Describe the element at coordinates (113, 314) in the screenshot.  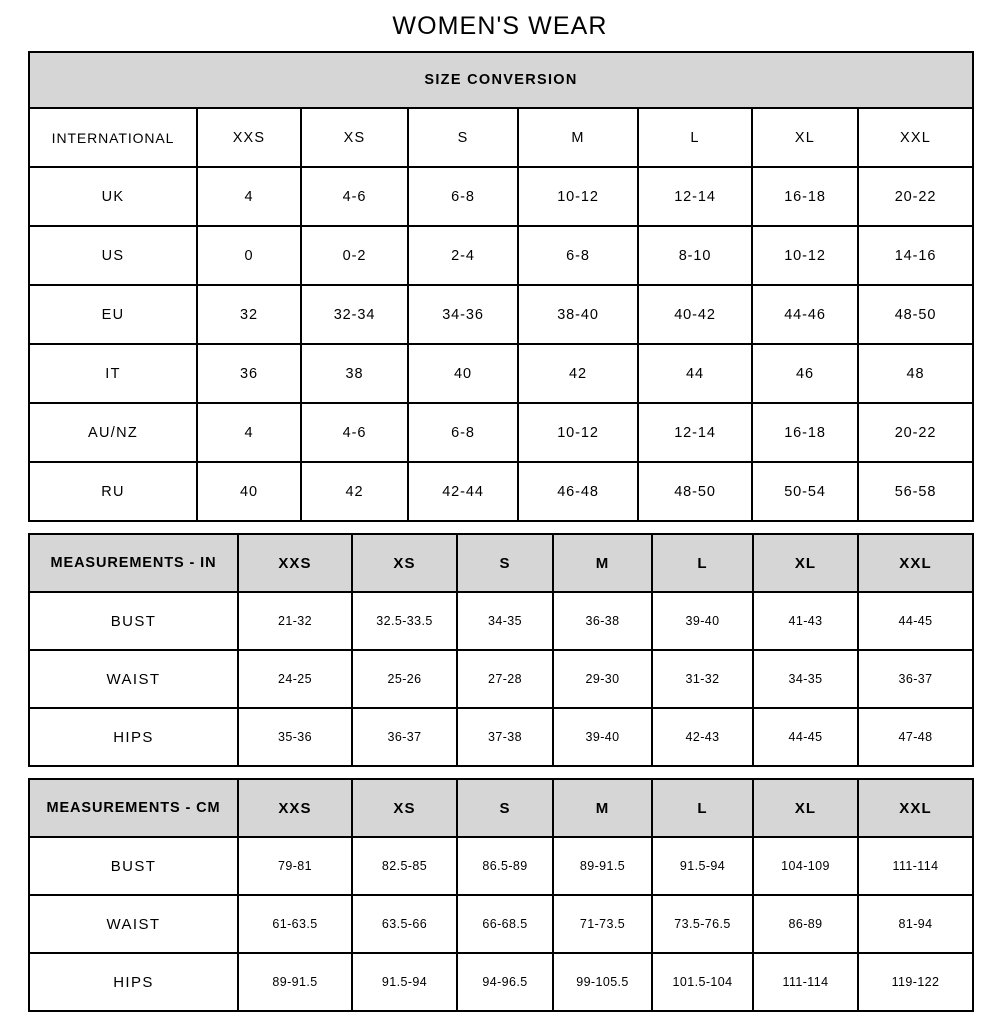
I see `row-label-eu: EU` at that location.